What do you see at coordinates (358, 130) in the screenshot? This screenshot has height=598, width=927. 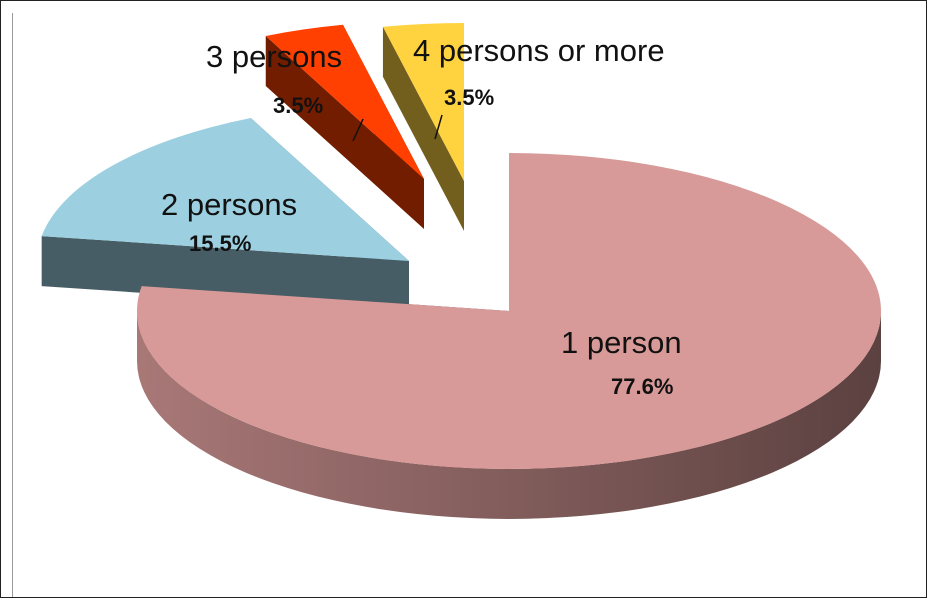 I see `3-persons-leader-line` at bounding box center [358, 130].